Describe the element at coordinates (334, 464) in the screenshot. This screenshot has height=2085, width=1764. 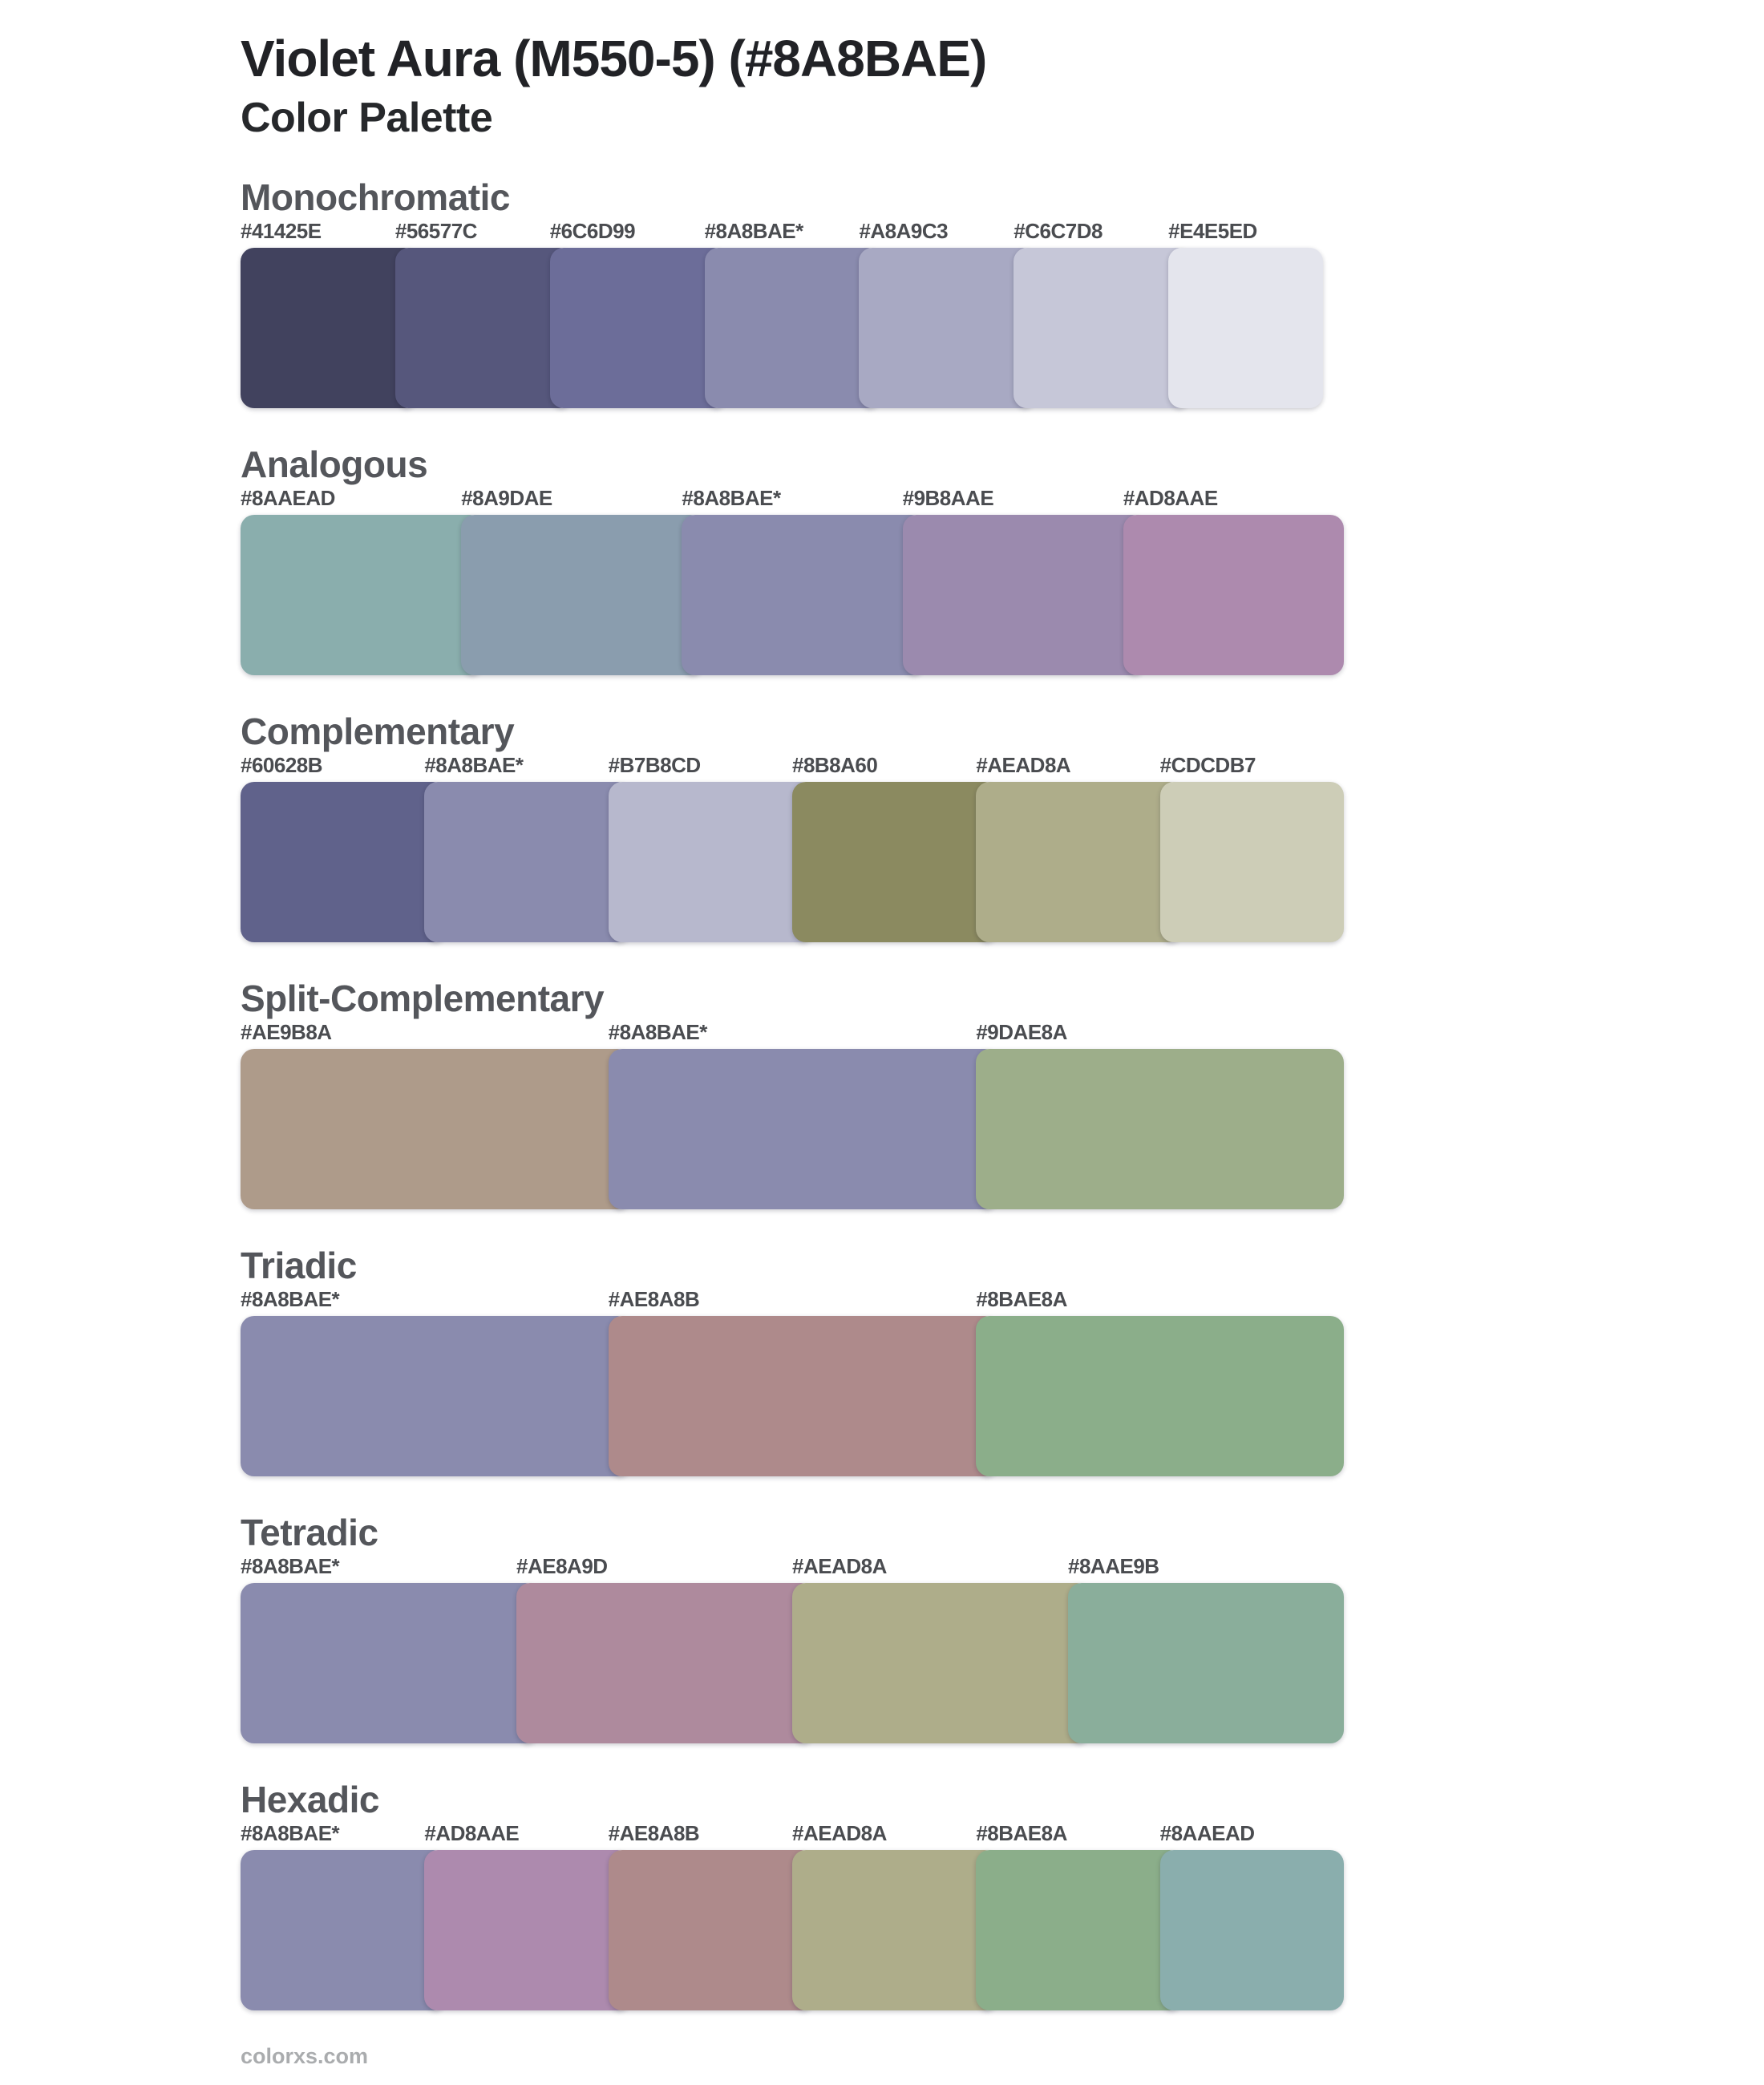
I see `section-heading: Analogous` at that location.